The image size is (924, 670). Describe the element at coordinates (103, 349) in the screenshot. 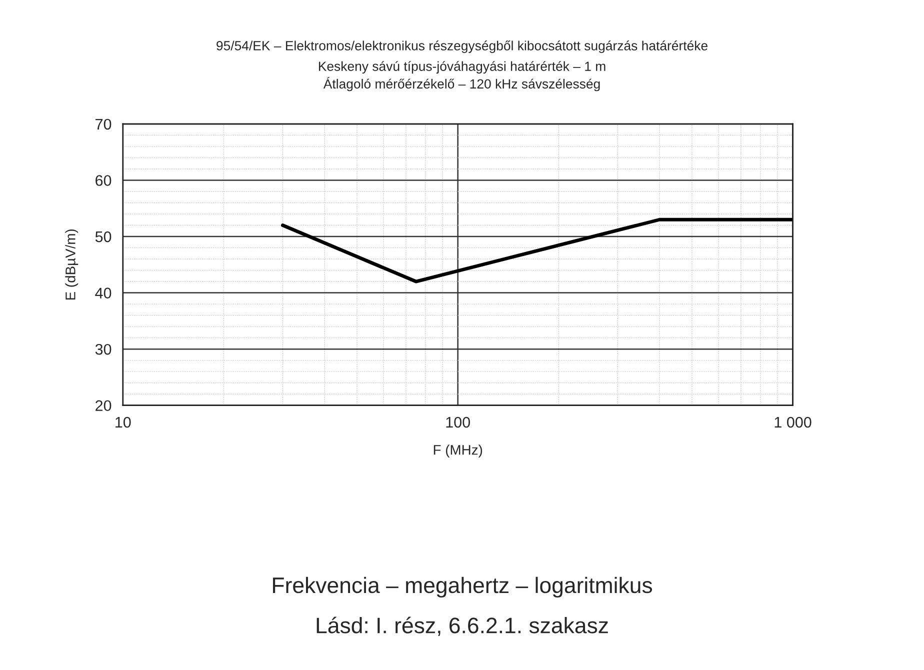

I see `y-tick-label: 30` at that location.